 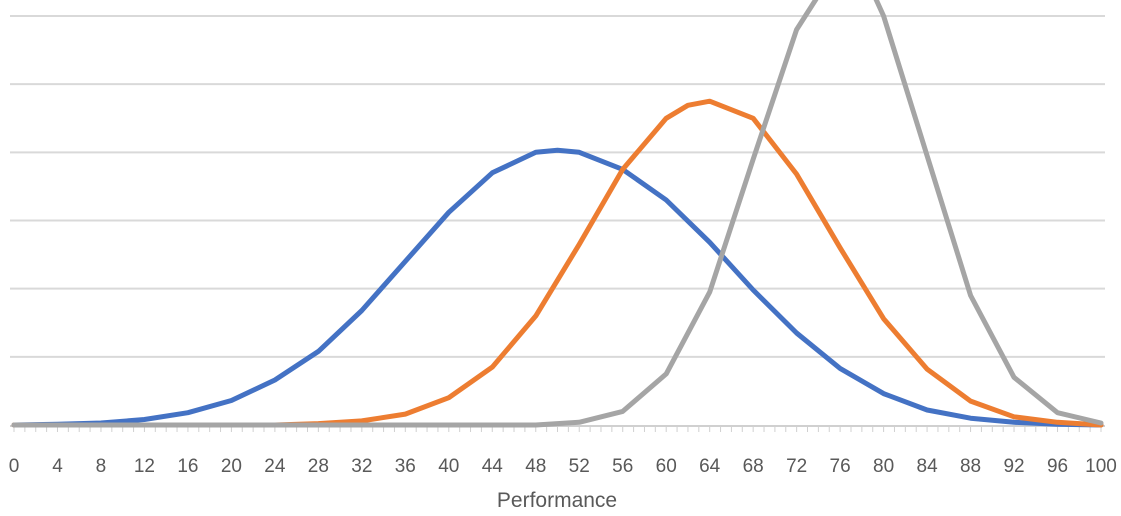 I want to click on x-tick-label: 48, so click(x=535, y=466).